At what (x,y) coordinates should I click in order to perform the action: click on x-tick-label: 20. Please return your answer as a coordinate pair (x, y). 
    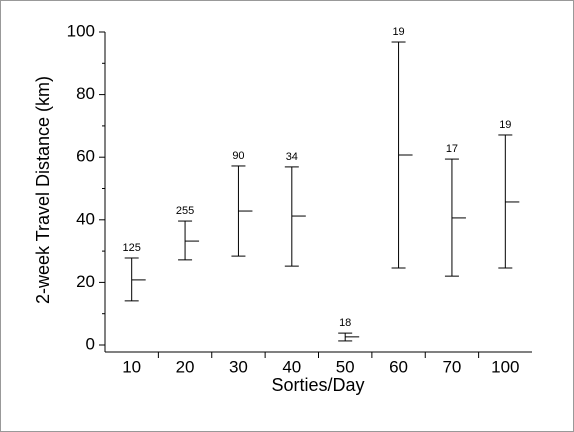
    Looking at the image, I should click on (185, 366).